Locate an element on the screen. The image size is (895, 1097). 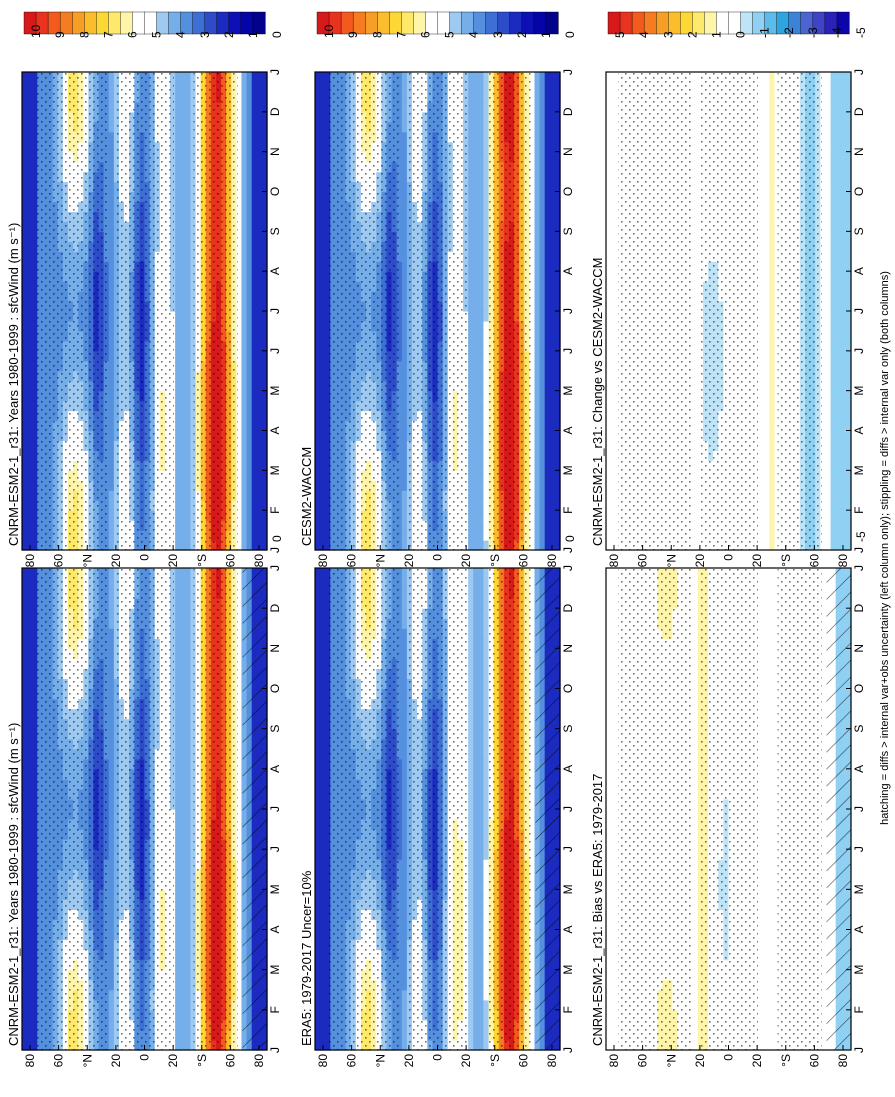
lat-tick-label: 60 is located at coordinates (59, 1061).